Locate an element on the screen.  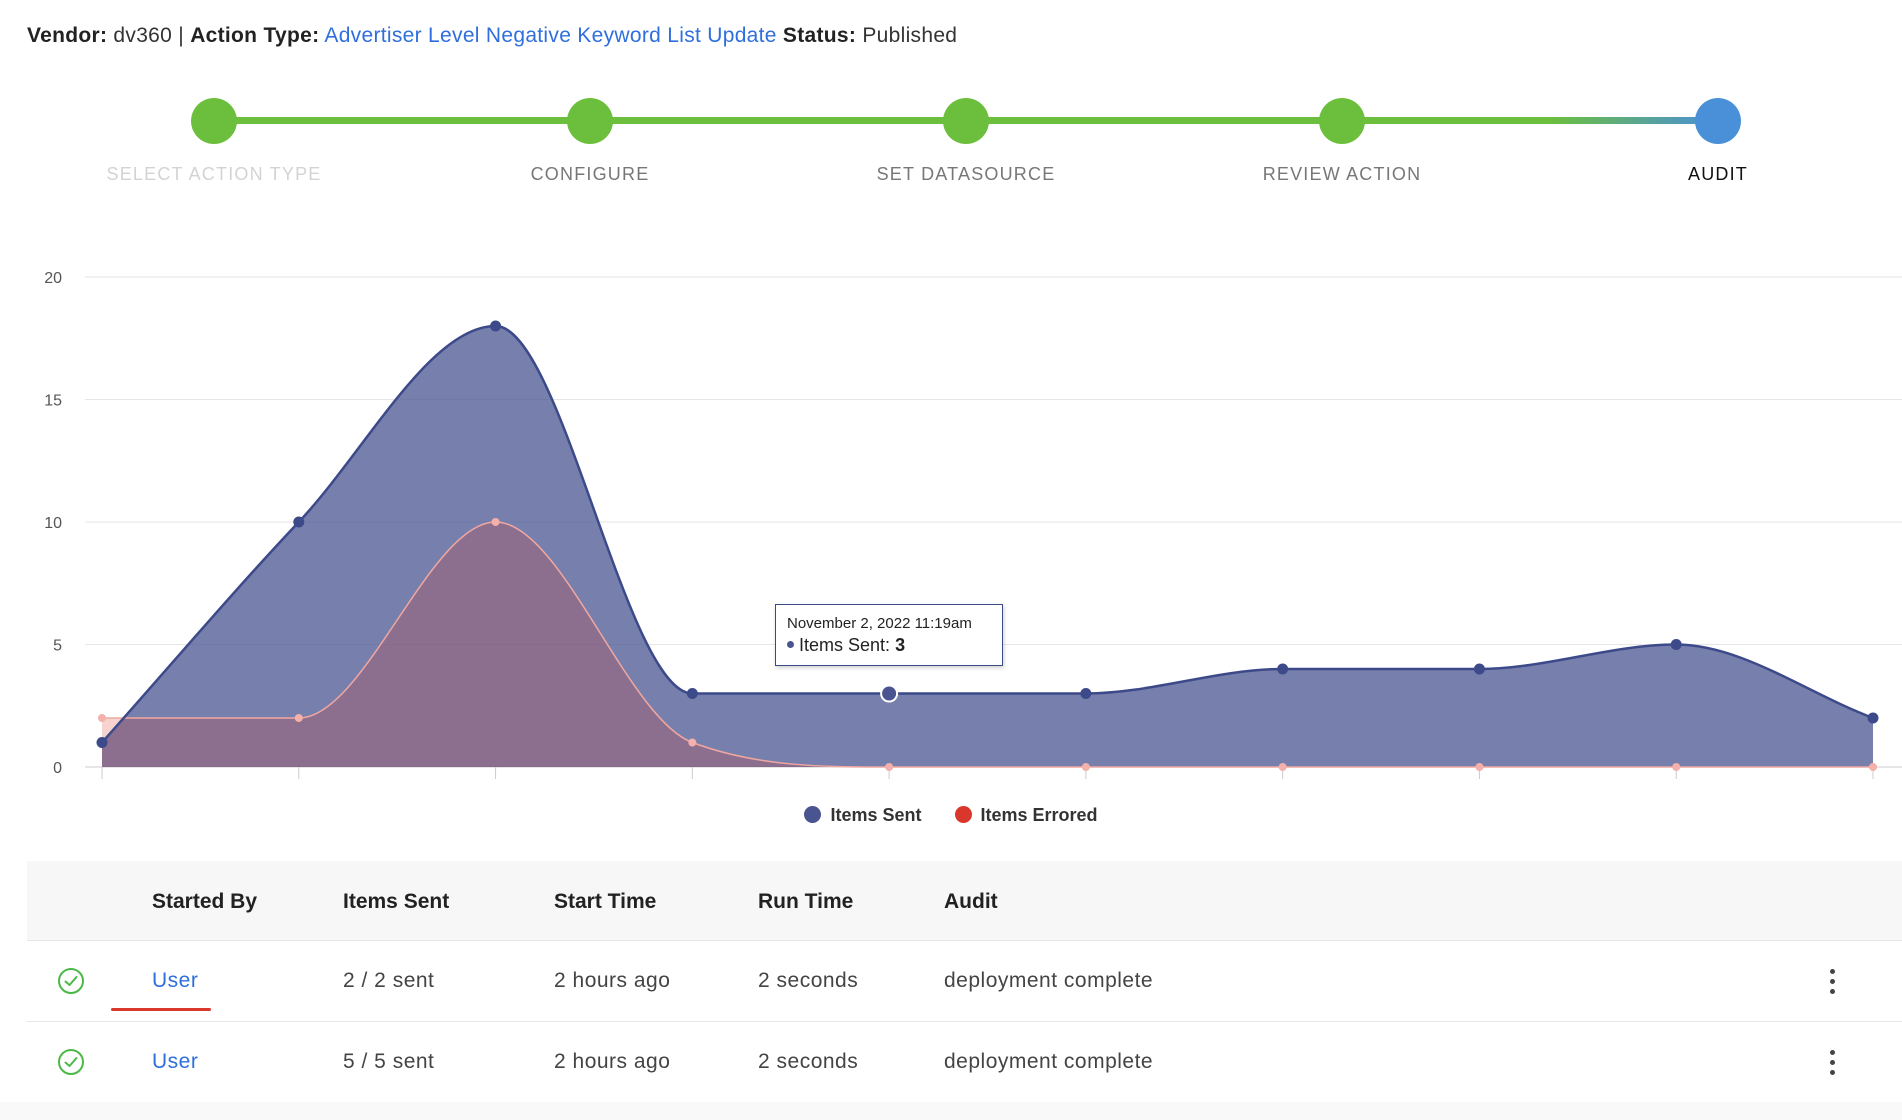
step-label-audit: AUDIT is located at coordinates (1718, 174).